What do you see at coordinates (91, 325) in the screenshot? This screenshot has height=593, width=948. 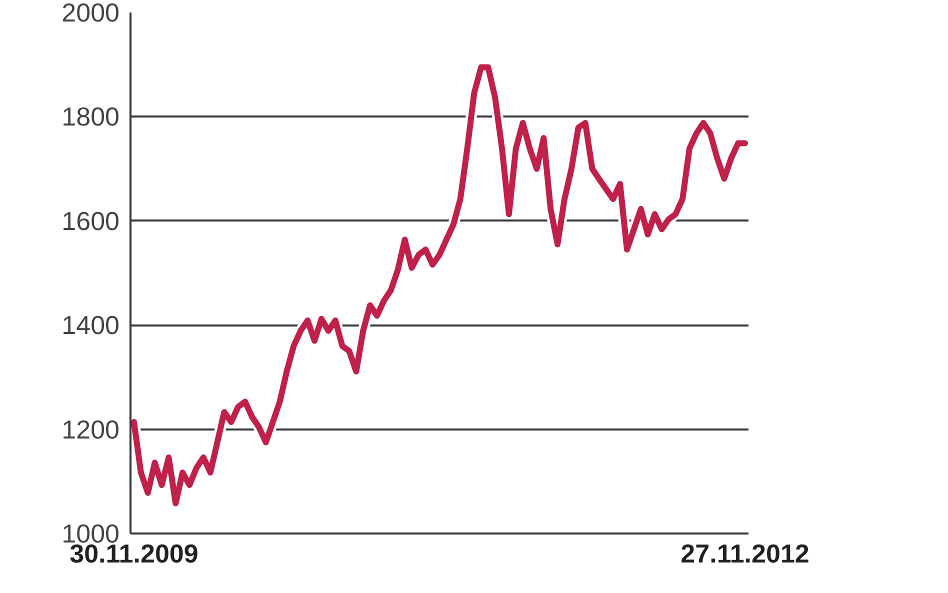 I see `y-tick-label: 1400` at bounding box center [91, 325].